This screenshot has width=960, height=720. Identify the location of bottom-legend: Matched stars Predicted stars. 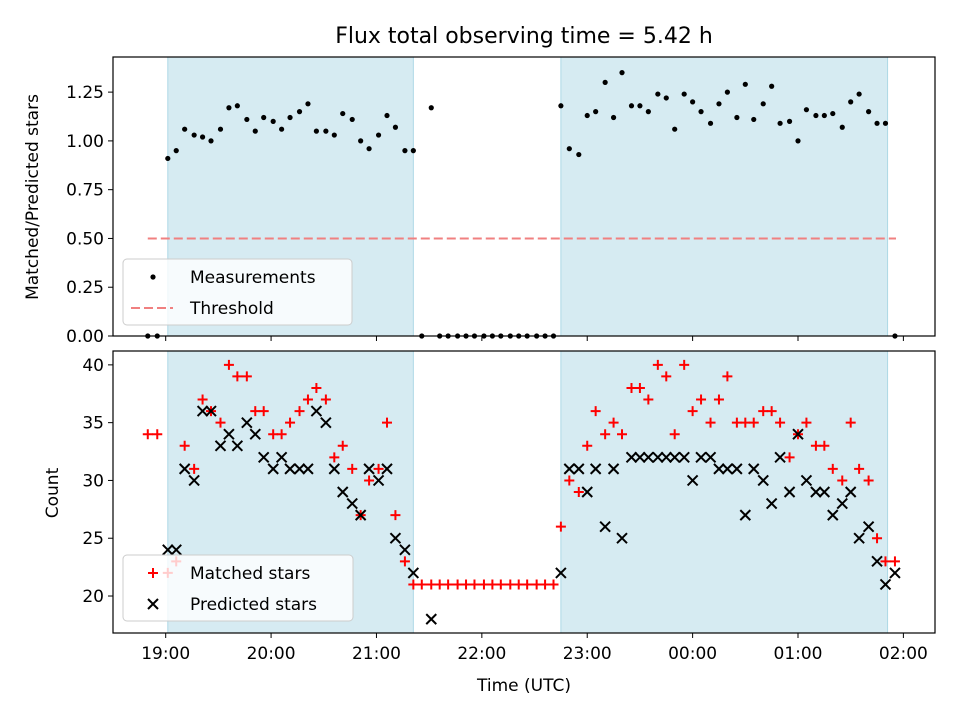
(238, 588).